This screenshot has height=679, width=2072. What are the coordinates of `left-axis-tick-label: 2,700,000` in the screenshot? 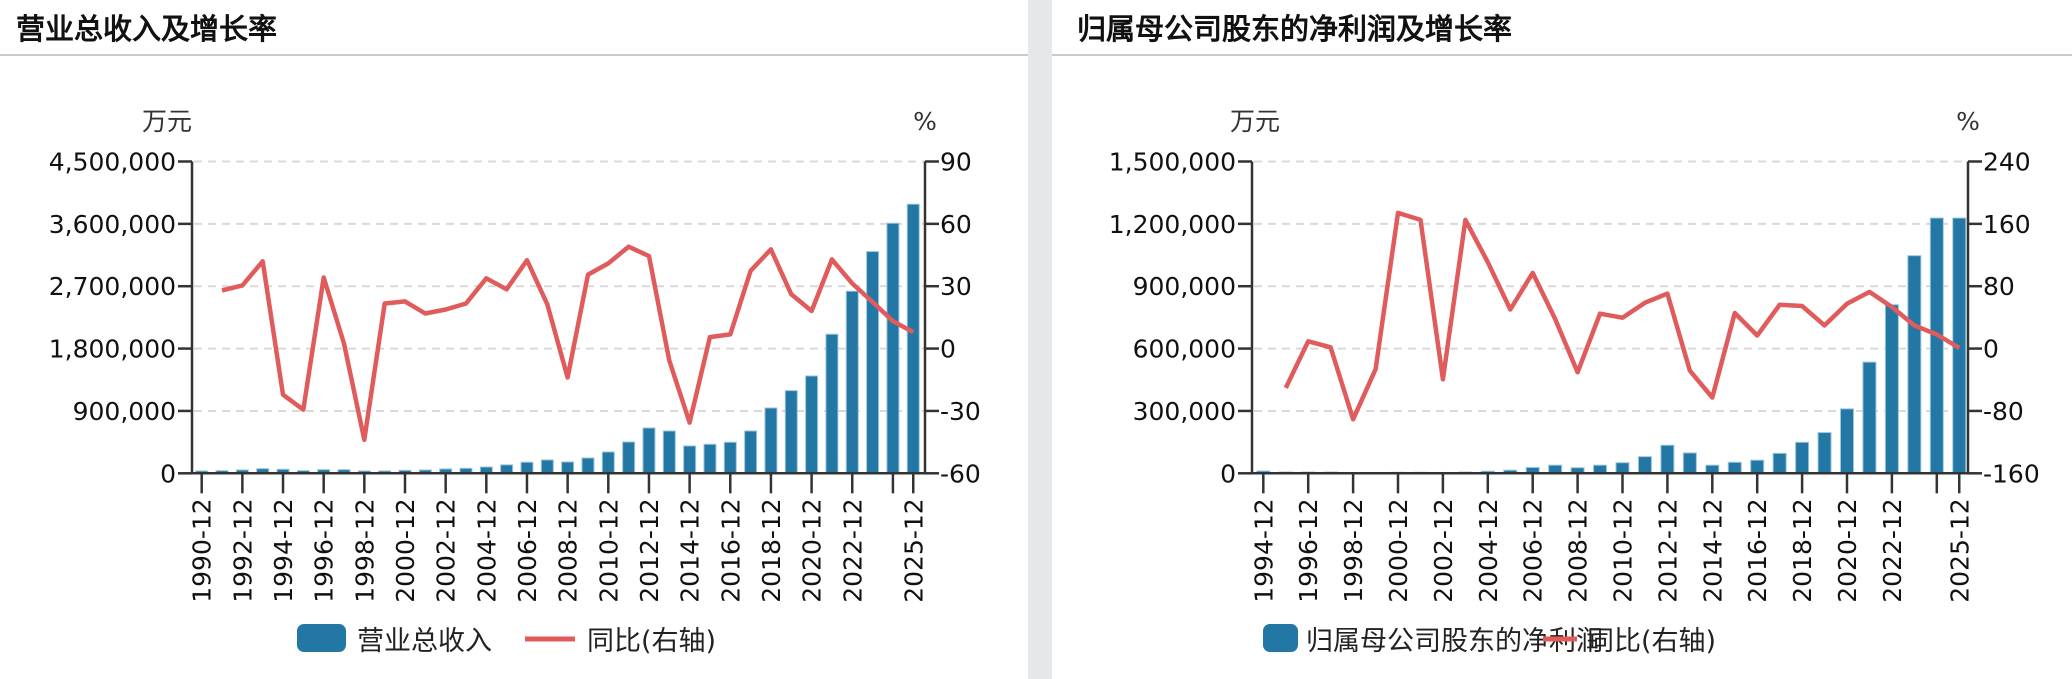 It's located at (112, 286).